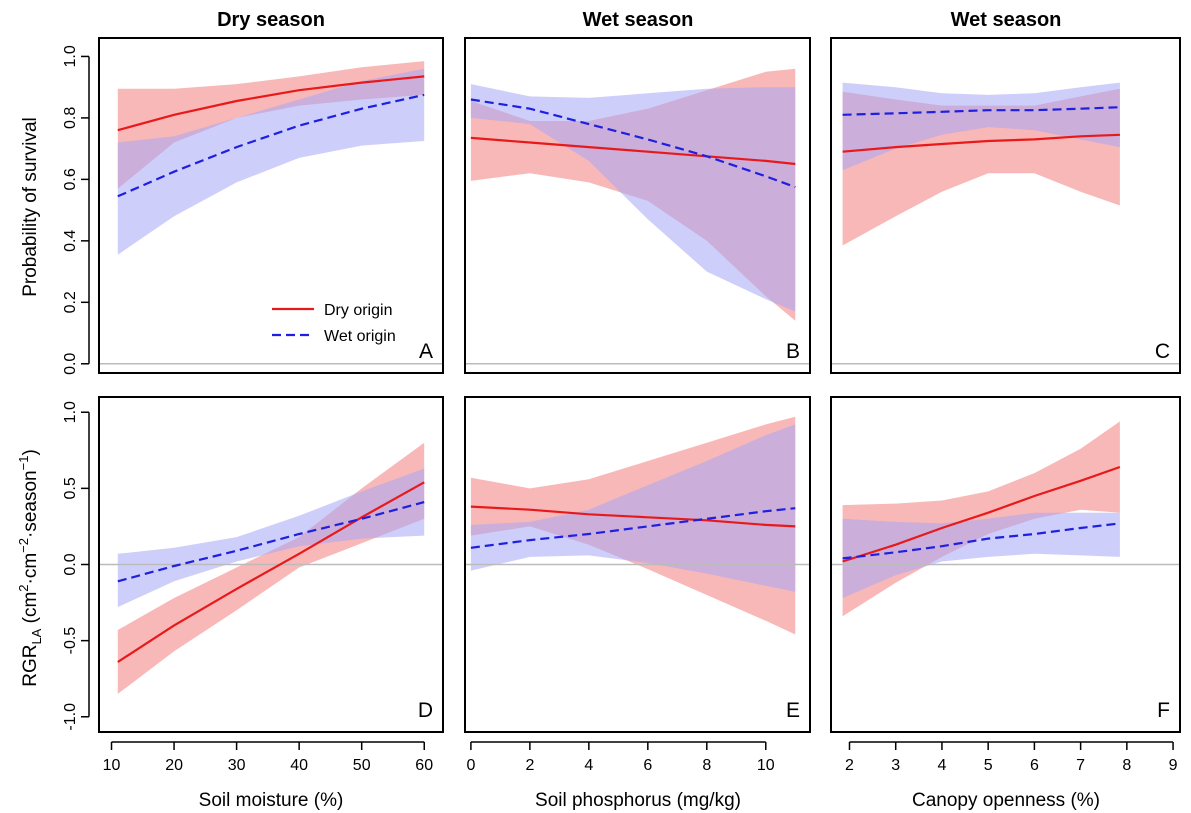 This screenshot has height=813, width=1191. What do you see at coordinates (981, 111) in the screenshot?
I see `wet-origin-line-C` at bounding box center [981, 111].